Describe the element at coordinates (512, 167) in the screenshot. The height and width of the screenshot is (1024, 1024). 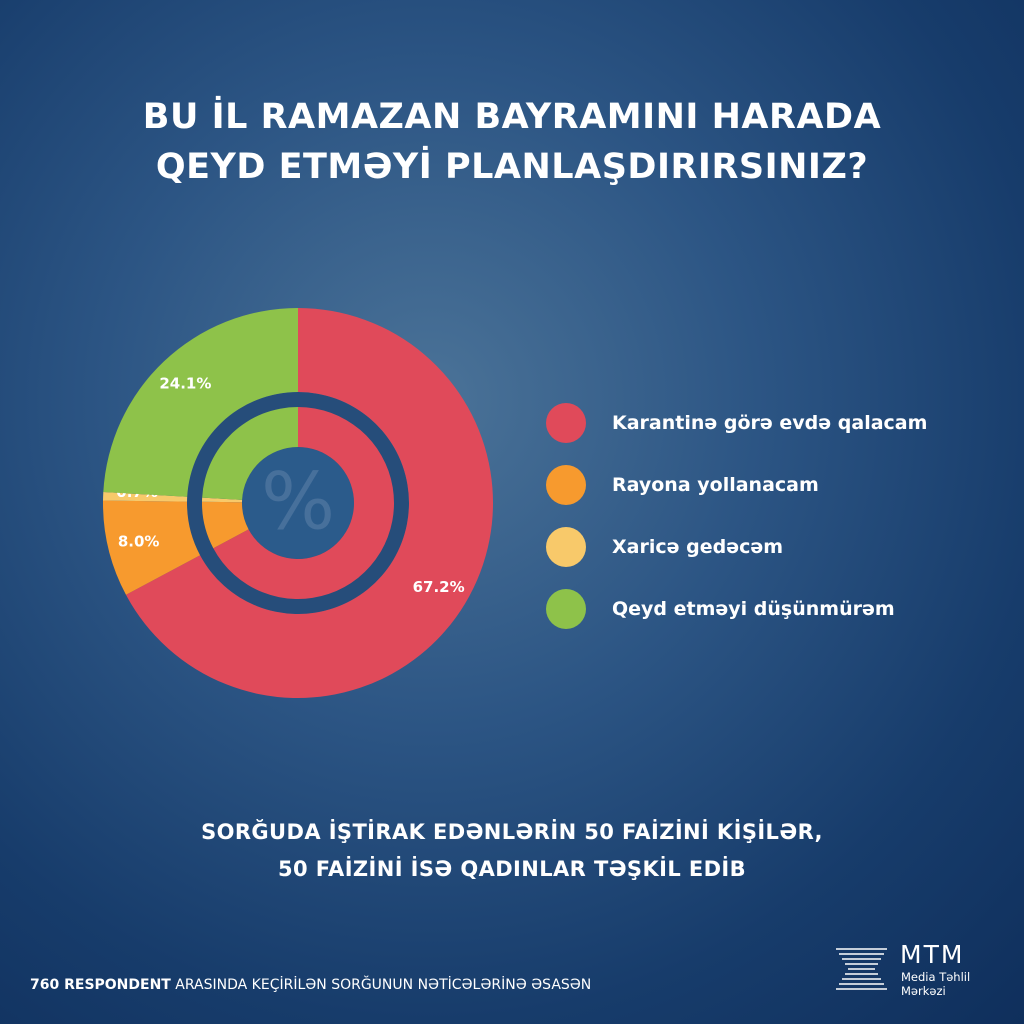
I see `chart-title-line-2: QEYD ETMƏYİ PLANLAŞDIRIRSINIZ?` at that location.